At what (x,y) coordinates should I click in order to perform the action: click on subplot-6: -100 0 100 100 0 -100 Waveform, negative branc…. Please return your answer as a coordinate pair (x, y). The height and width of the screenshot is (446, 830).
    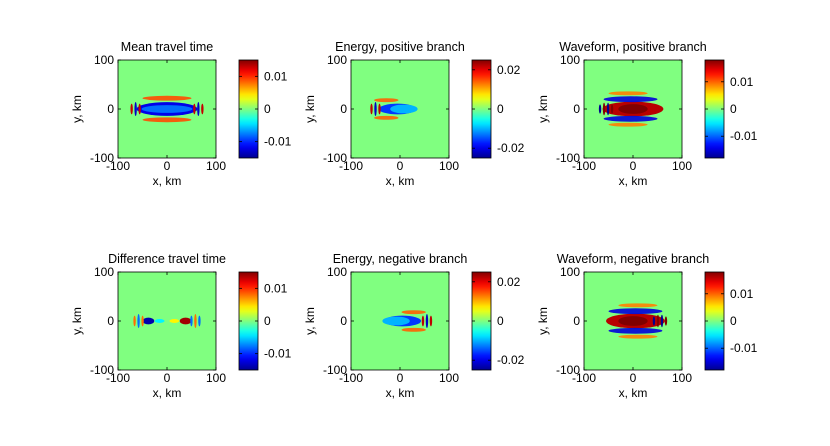
    Looking at the image, I should click on (647, 326).